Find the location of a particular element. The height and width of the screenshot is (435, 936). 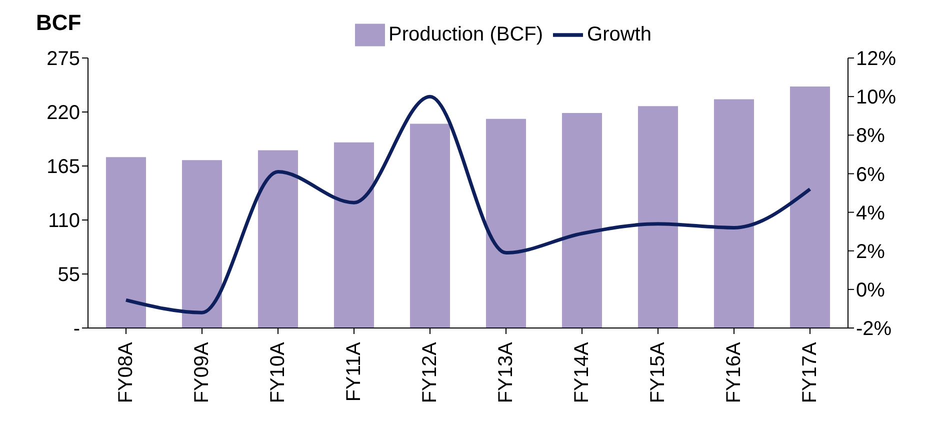

x-tick-label: FY13A is located at coordinates (506, 372).